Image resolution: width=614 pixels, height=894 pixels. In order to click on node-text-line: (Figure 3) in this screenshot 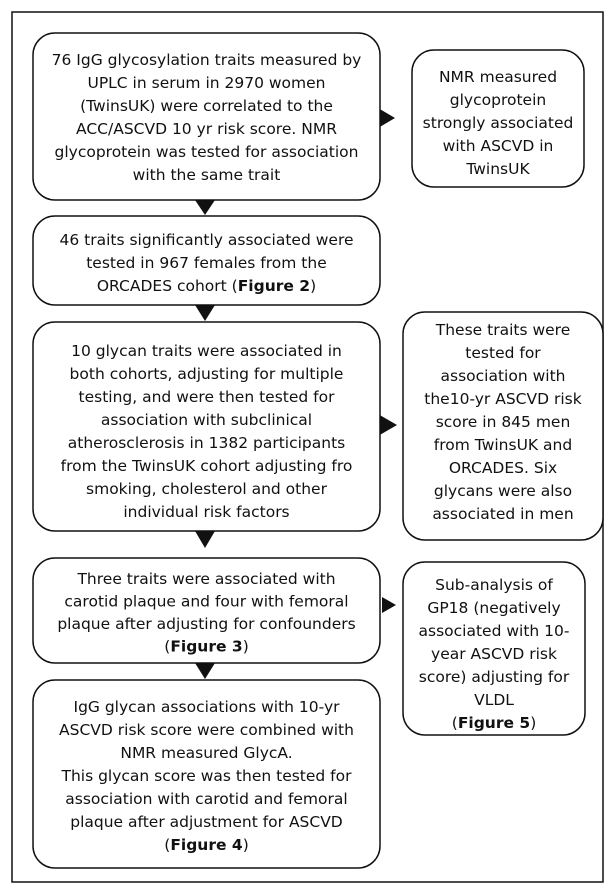, I will do `click(206, 646)`.